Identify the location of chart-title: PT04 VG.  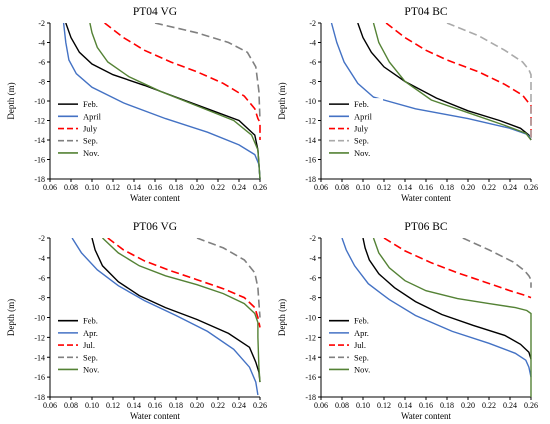
(155, 12).